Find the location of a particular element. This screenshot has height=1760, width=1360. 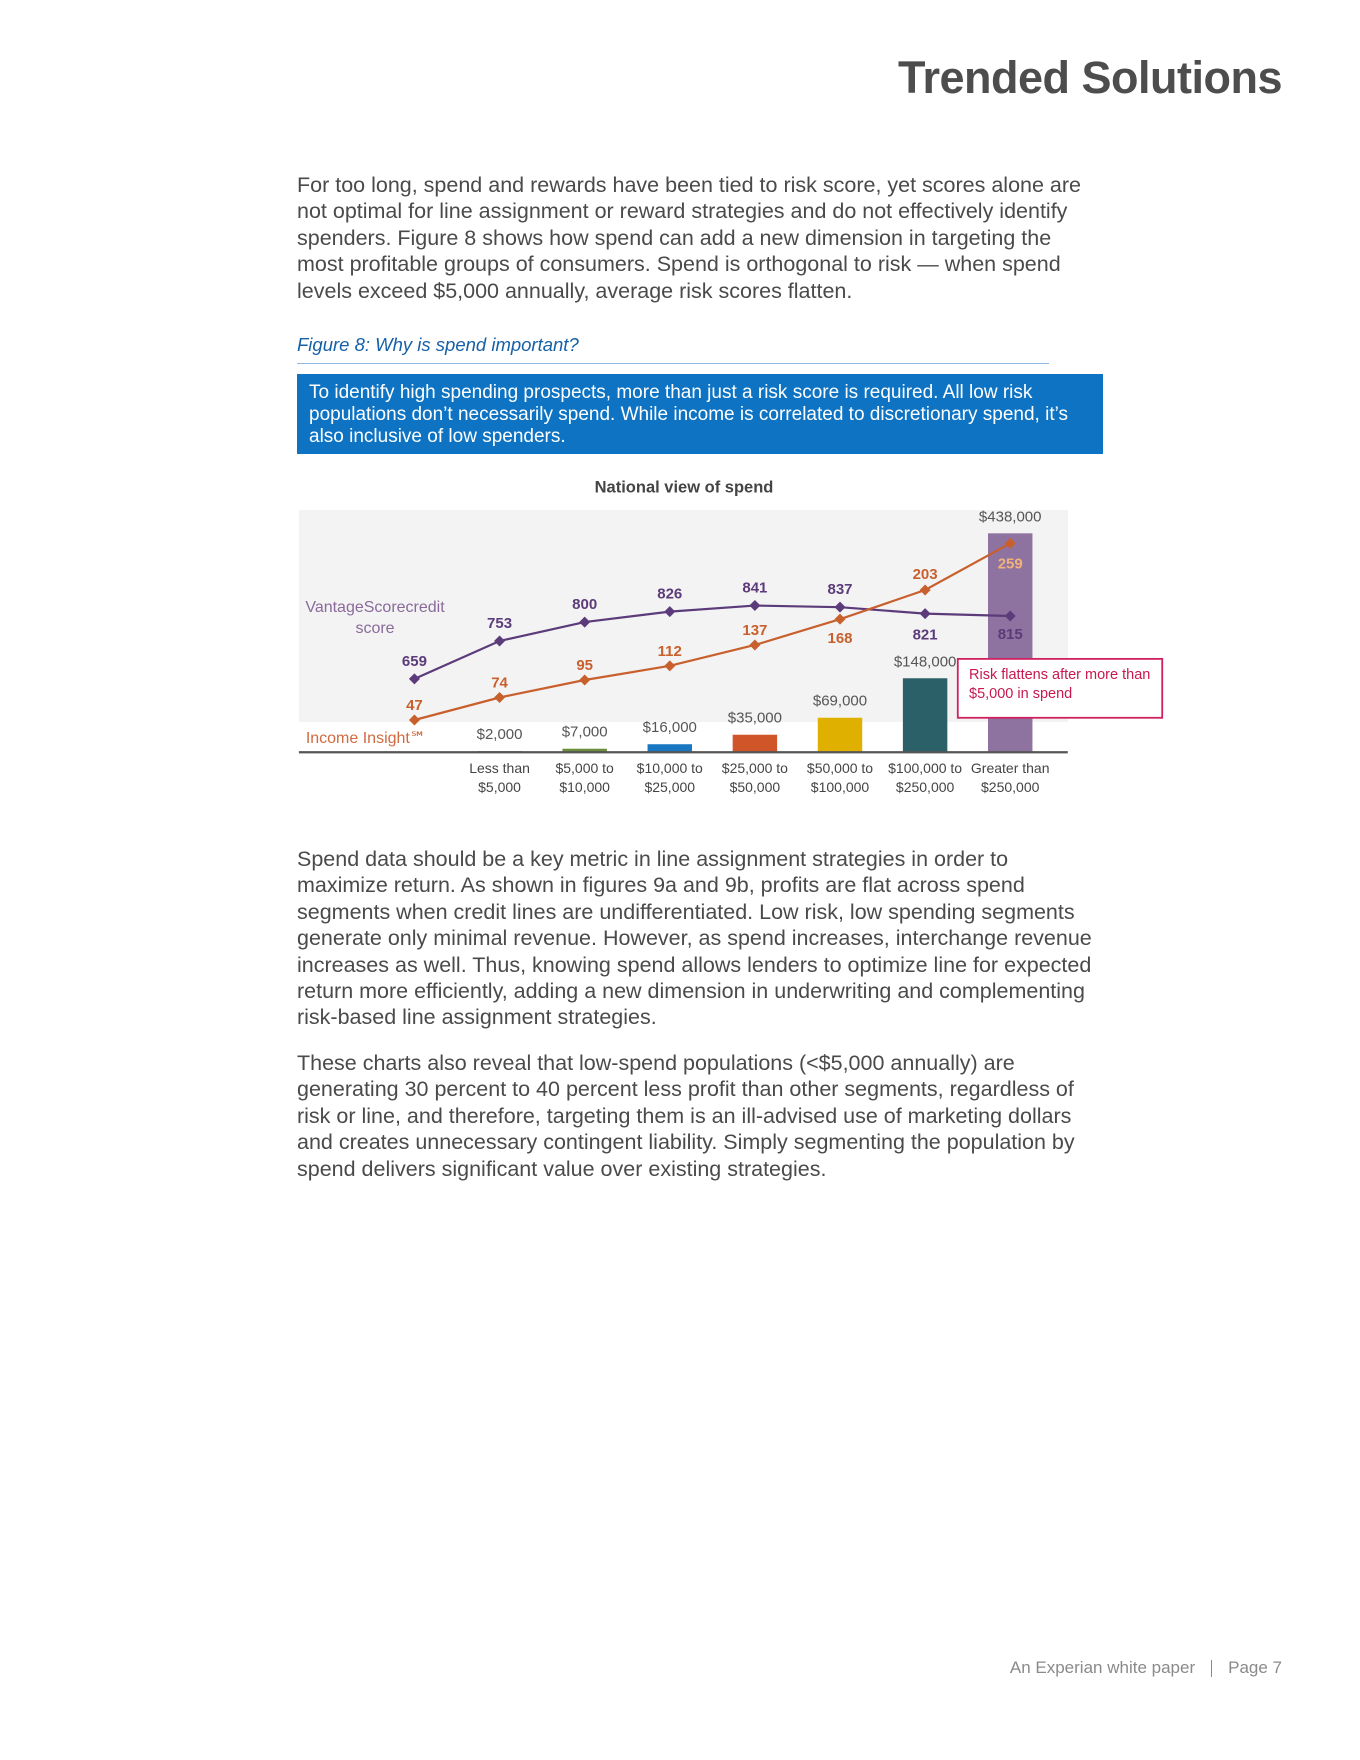

footer: An Experian white paper Page 7 is located at coordinates (1146, 1668).